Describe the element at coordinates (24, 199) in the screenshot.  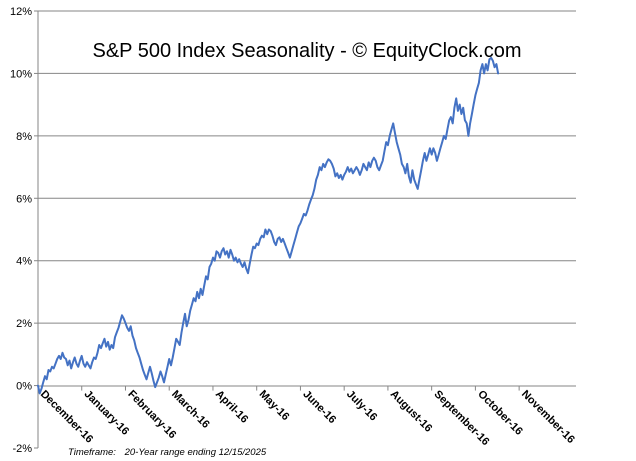
I see `y-tick-label: 6%` at that location.